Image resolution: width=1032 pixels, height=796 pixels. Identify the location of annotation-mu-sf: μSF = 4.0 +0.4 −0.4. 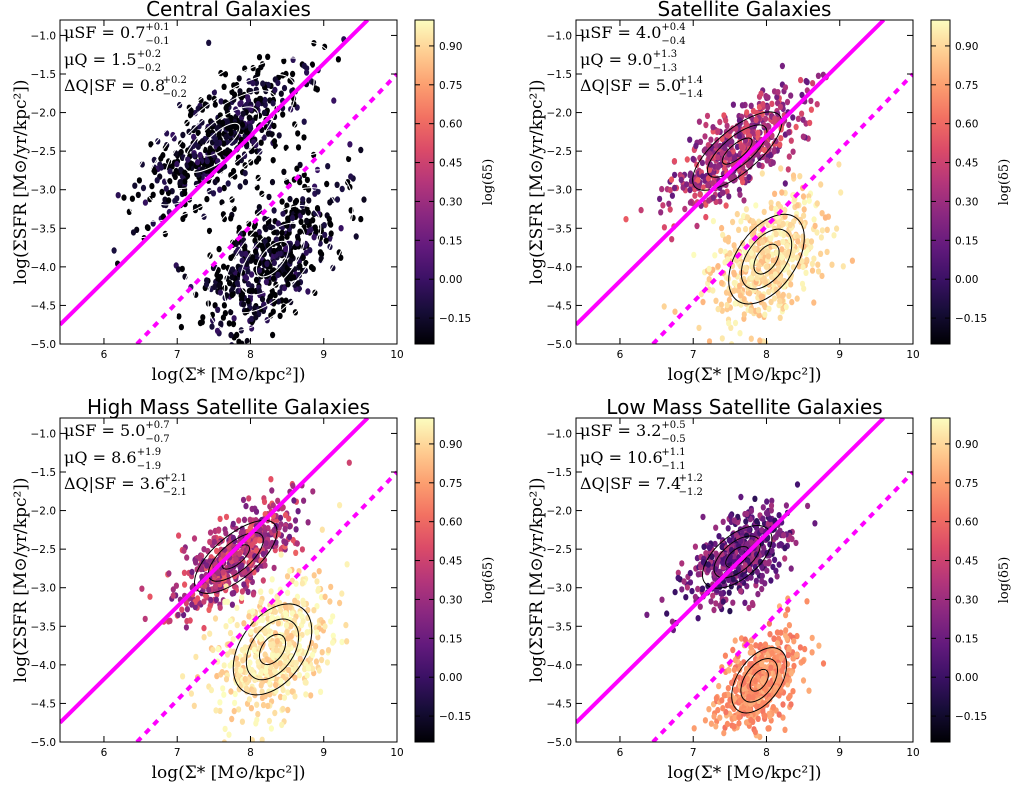
(633, 34).